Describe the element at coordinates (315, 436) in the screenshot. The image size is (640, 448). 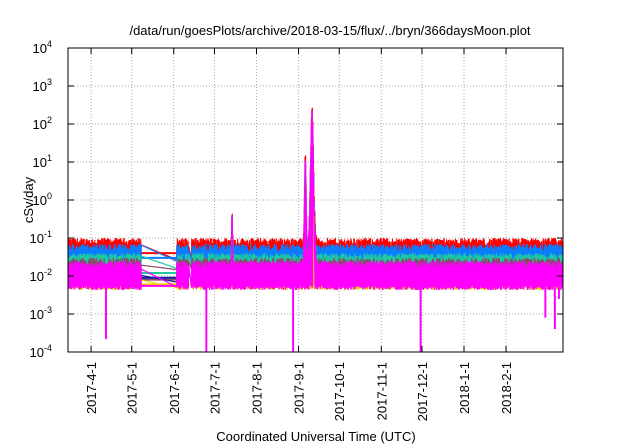
I see `x-axis-label: Coordinated Universal Time (UTC)` at that location.